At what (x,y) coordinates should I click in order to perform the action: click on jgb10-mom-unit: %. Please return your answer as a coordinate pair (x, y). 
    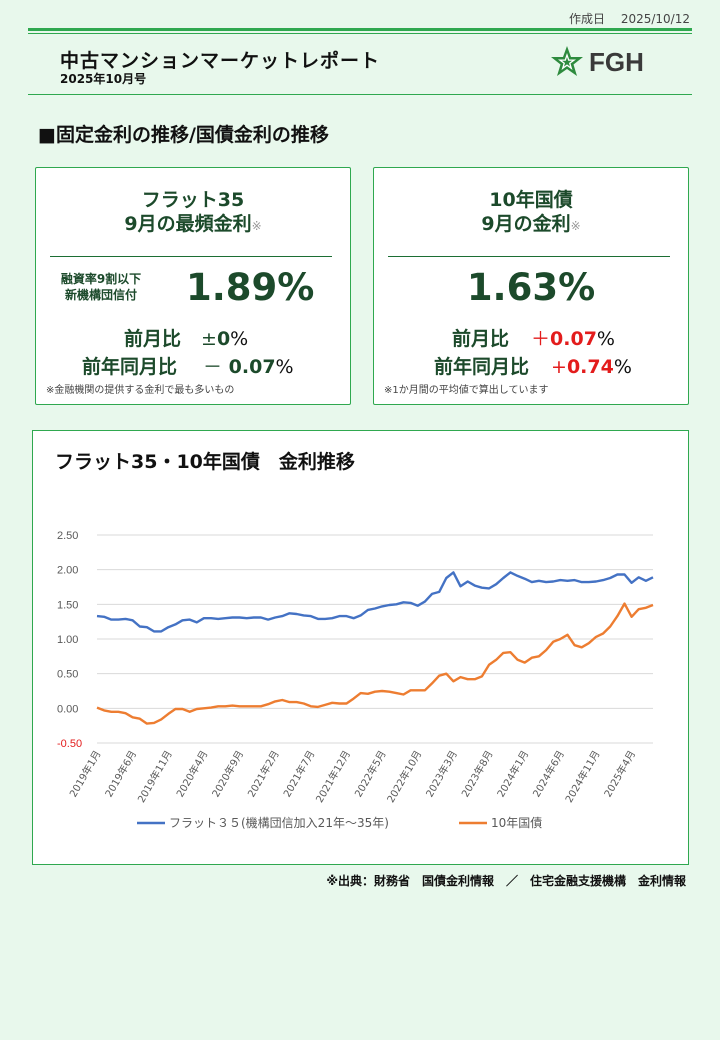
    Looking at the image, I should click on (605, 339).